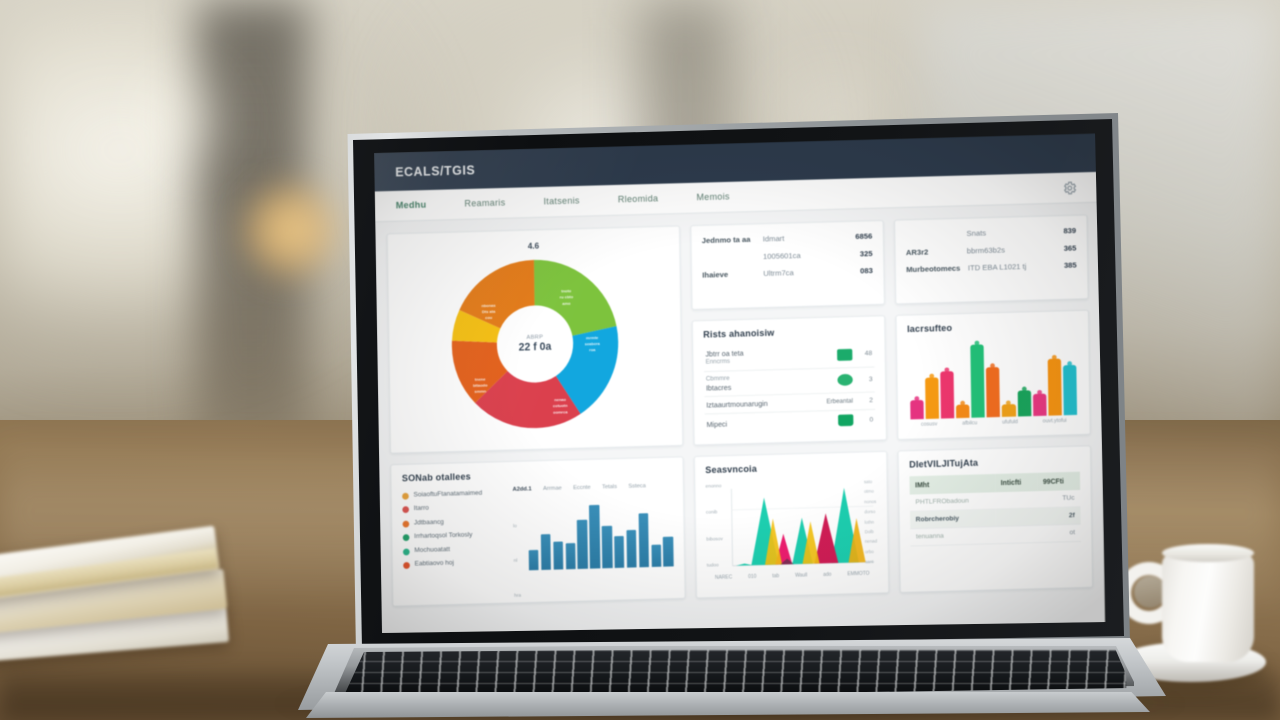 Image resolution: width=1280 pixels, height=720 pixels. I want to click on table-cell, so click(1017, 534).